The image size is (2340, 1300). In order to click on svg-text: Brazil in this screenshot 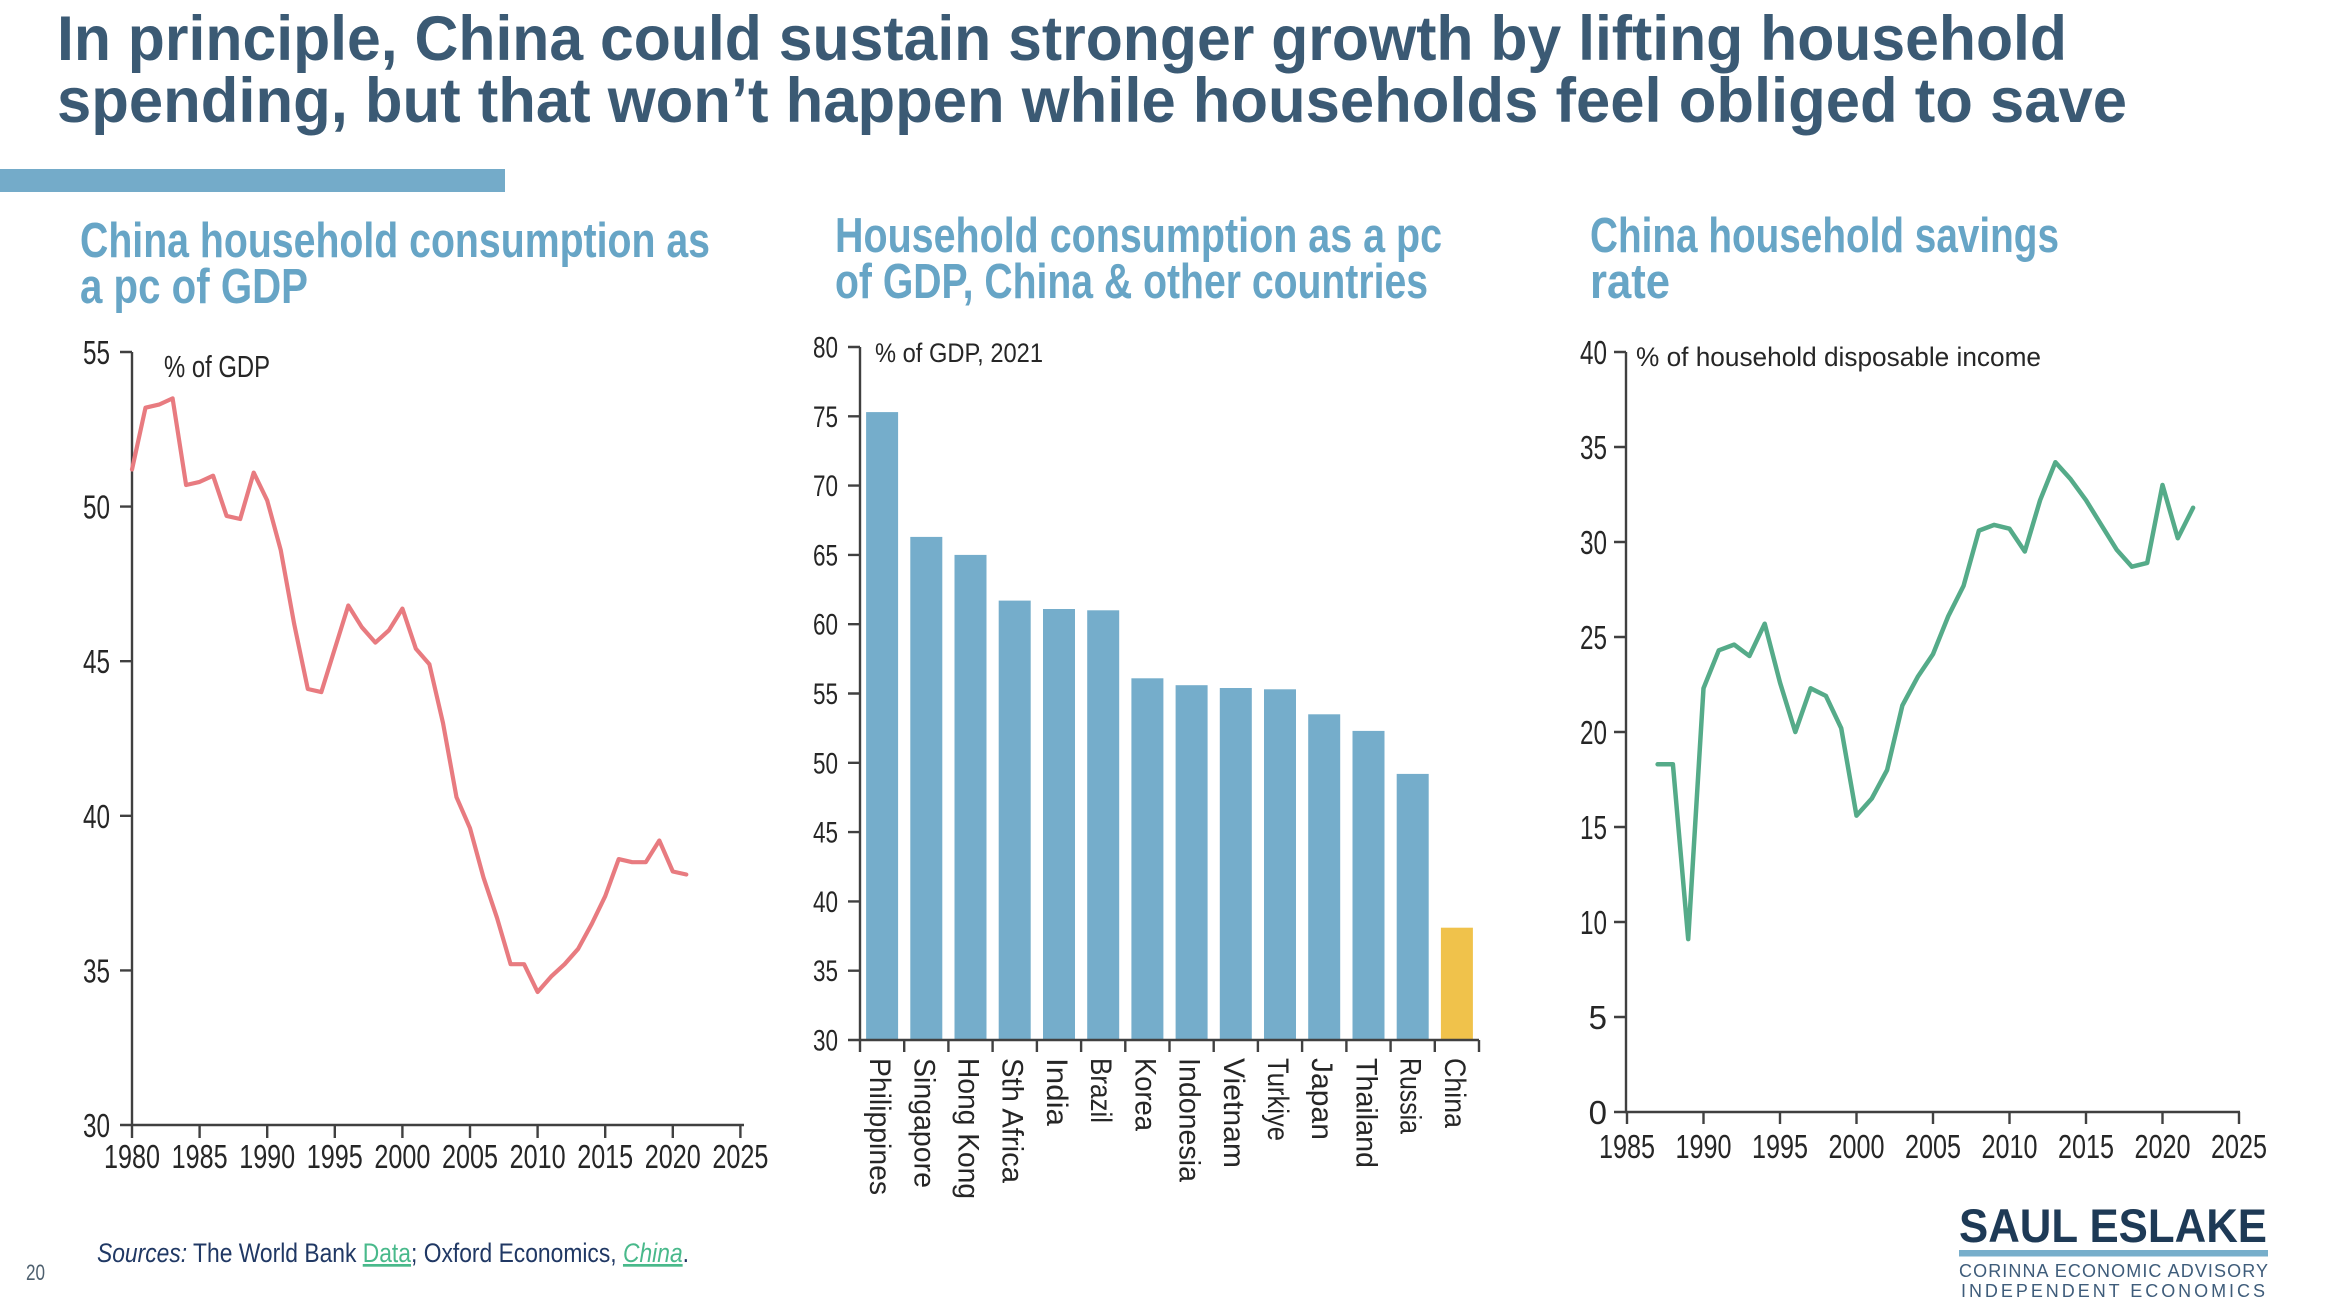, I will do `click(1100, 1090)`.